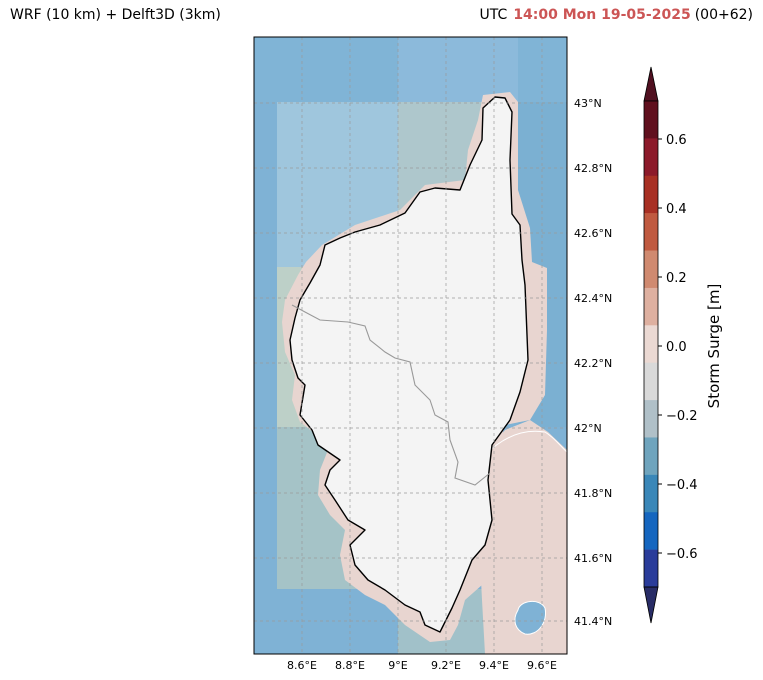 The image size is (763, 680). Describe the element at coordinates (593, 298) in the screenshot. I see `lat-tick-label: 42.4°N` at that location.